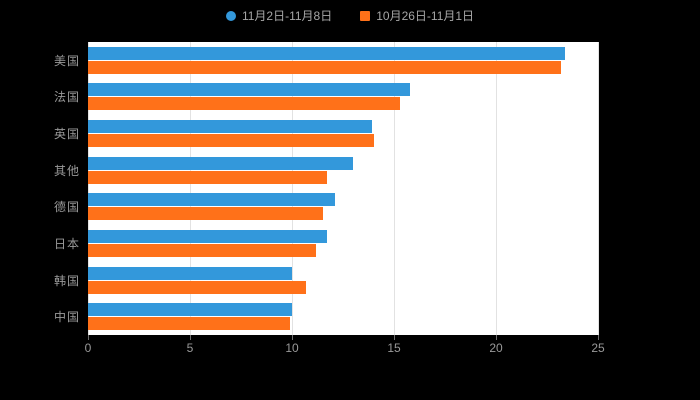 The width and height of the screenshot is (700, 400). I want to click on x-axis-labels: 0 5 10 15 20 25, so click(344, 349).